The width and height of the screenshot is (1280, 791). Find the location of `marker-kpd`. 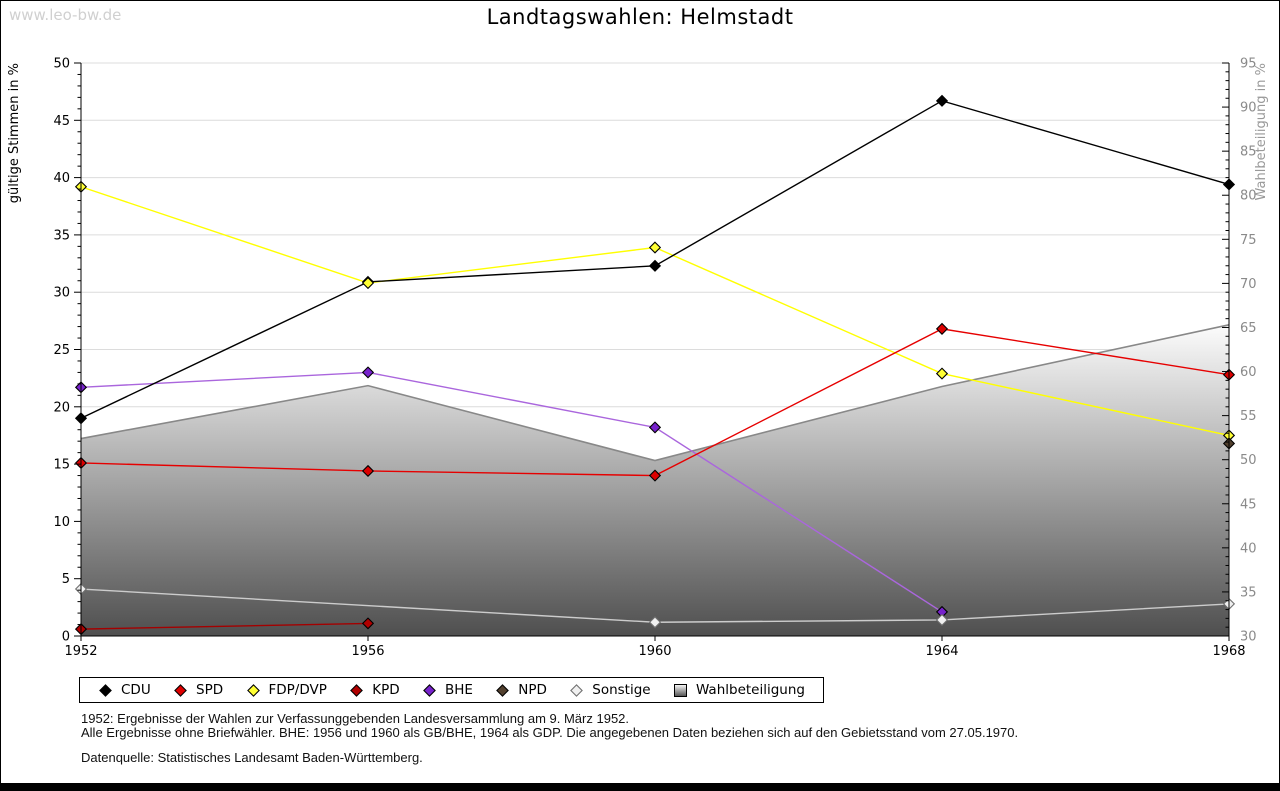

marker-kpd is located at coordinates (368, 623).